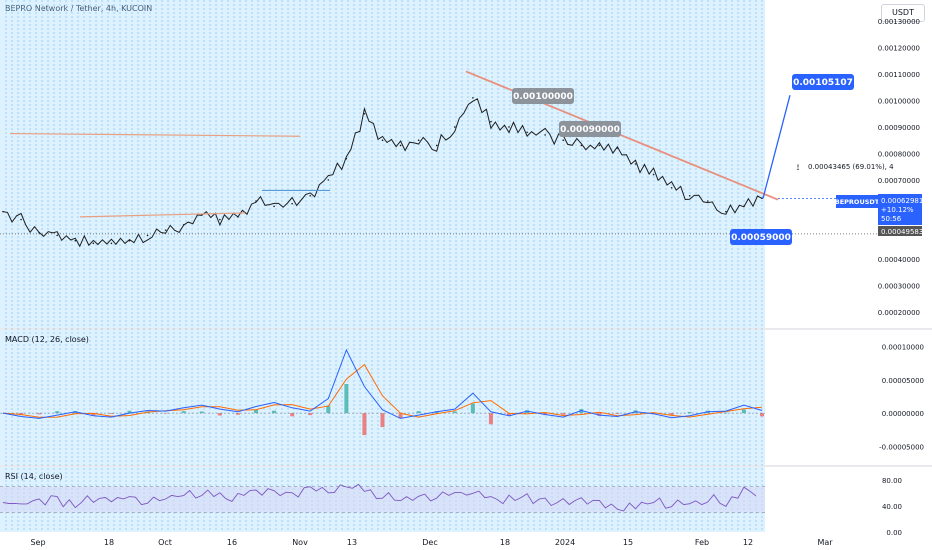 The height and width of the screenshot is (550, 932). Describe the element at coordinates (903, 381) in the screenshot. I see `macd-axis-label: 0.00005000` at that location.